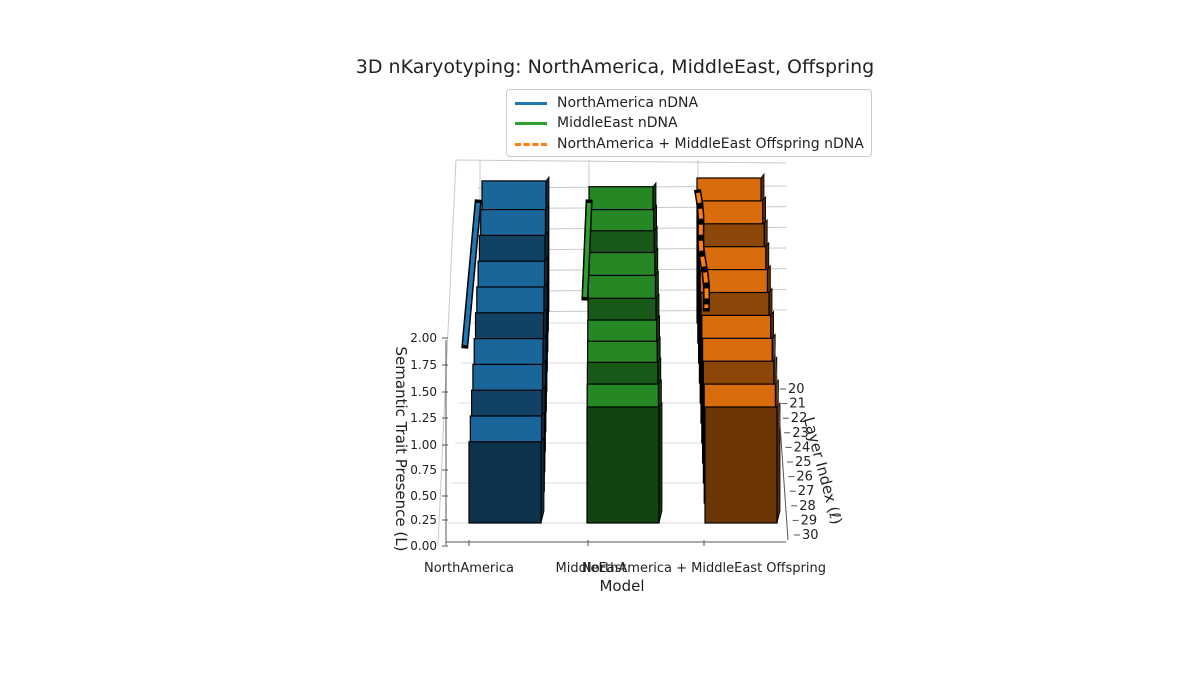  What do you see at coordinates (423, 546) in the screenshot?
I see `z-tick-label: 0.00` at bounding box center [423, 546].